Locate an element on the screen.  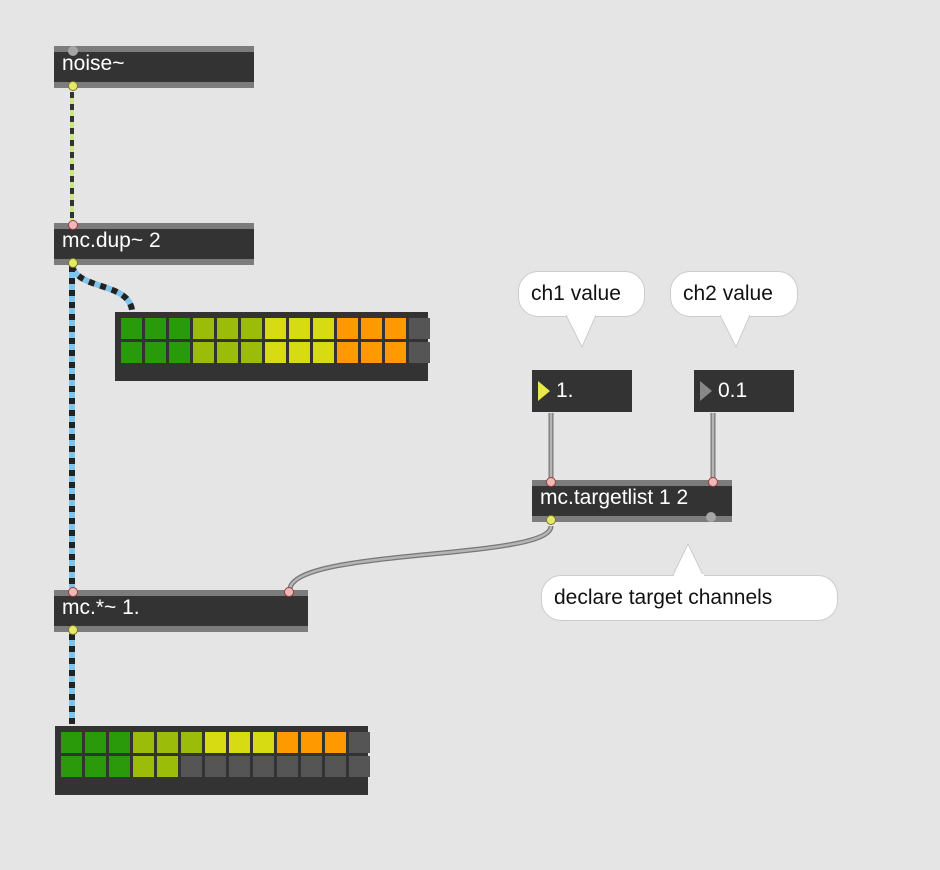
number-value: 1. is located at coordinates (565, 390).